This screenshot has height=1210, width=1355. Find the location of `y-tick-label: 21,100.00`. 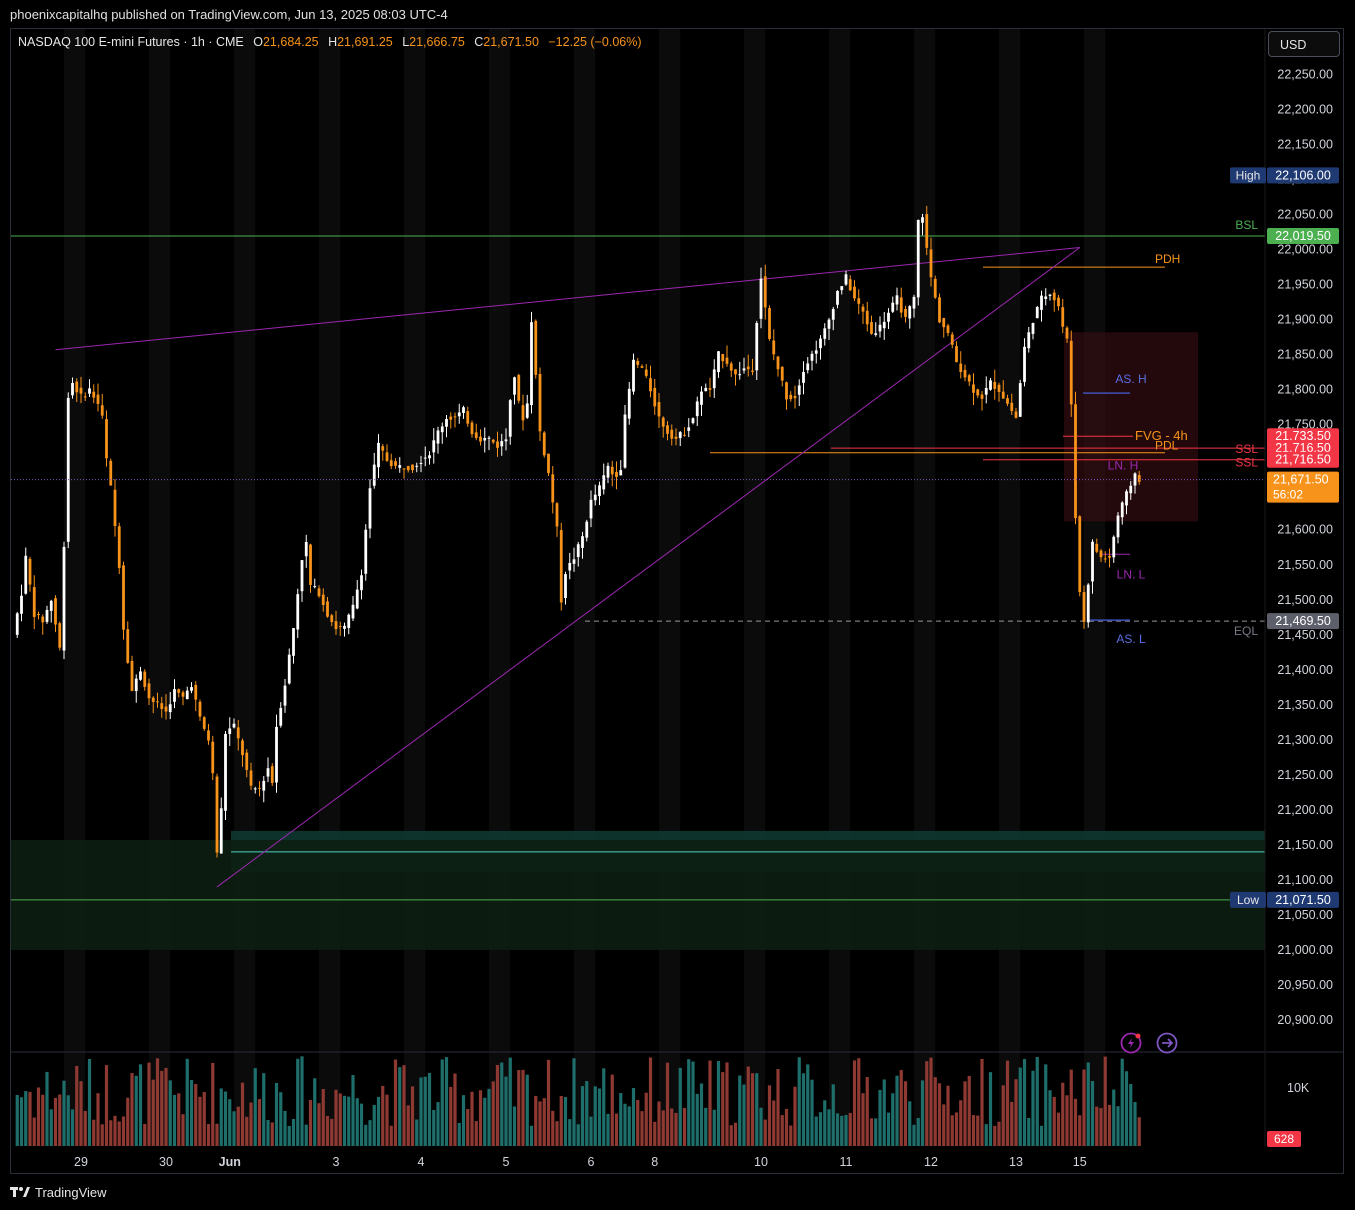

y-tick-label: 21,100.00 is located at coordinates (1305, 880).